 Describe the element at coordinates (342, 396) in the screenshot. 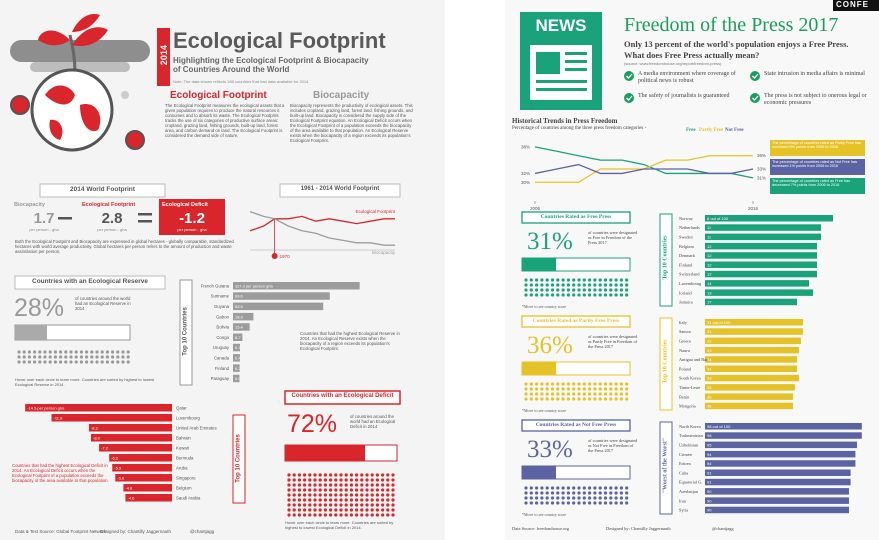

I see `box-heading: Countries with an Ecological Deficit` at that location.